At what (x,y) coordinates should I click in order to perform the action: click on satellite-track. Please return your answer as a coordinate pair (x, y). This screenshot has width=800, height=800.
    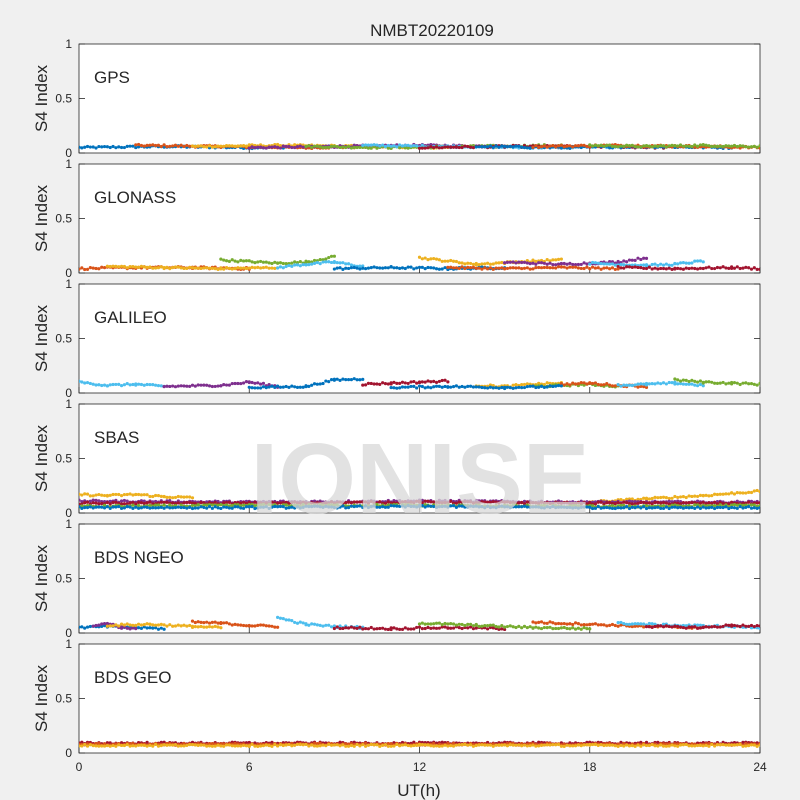
    Looking at the image, I should click on (533, 268).